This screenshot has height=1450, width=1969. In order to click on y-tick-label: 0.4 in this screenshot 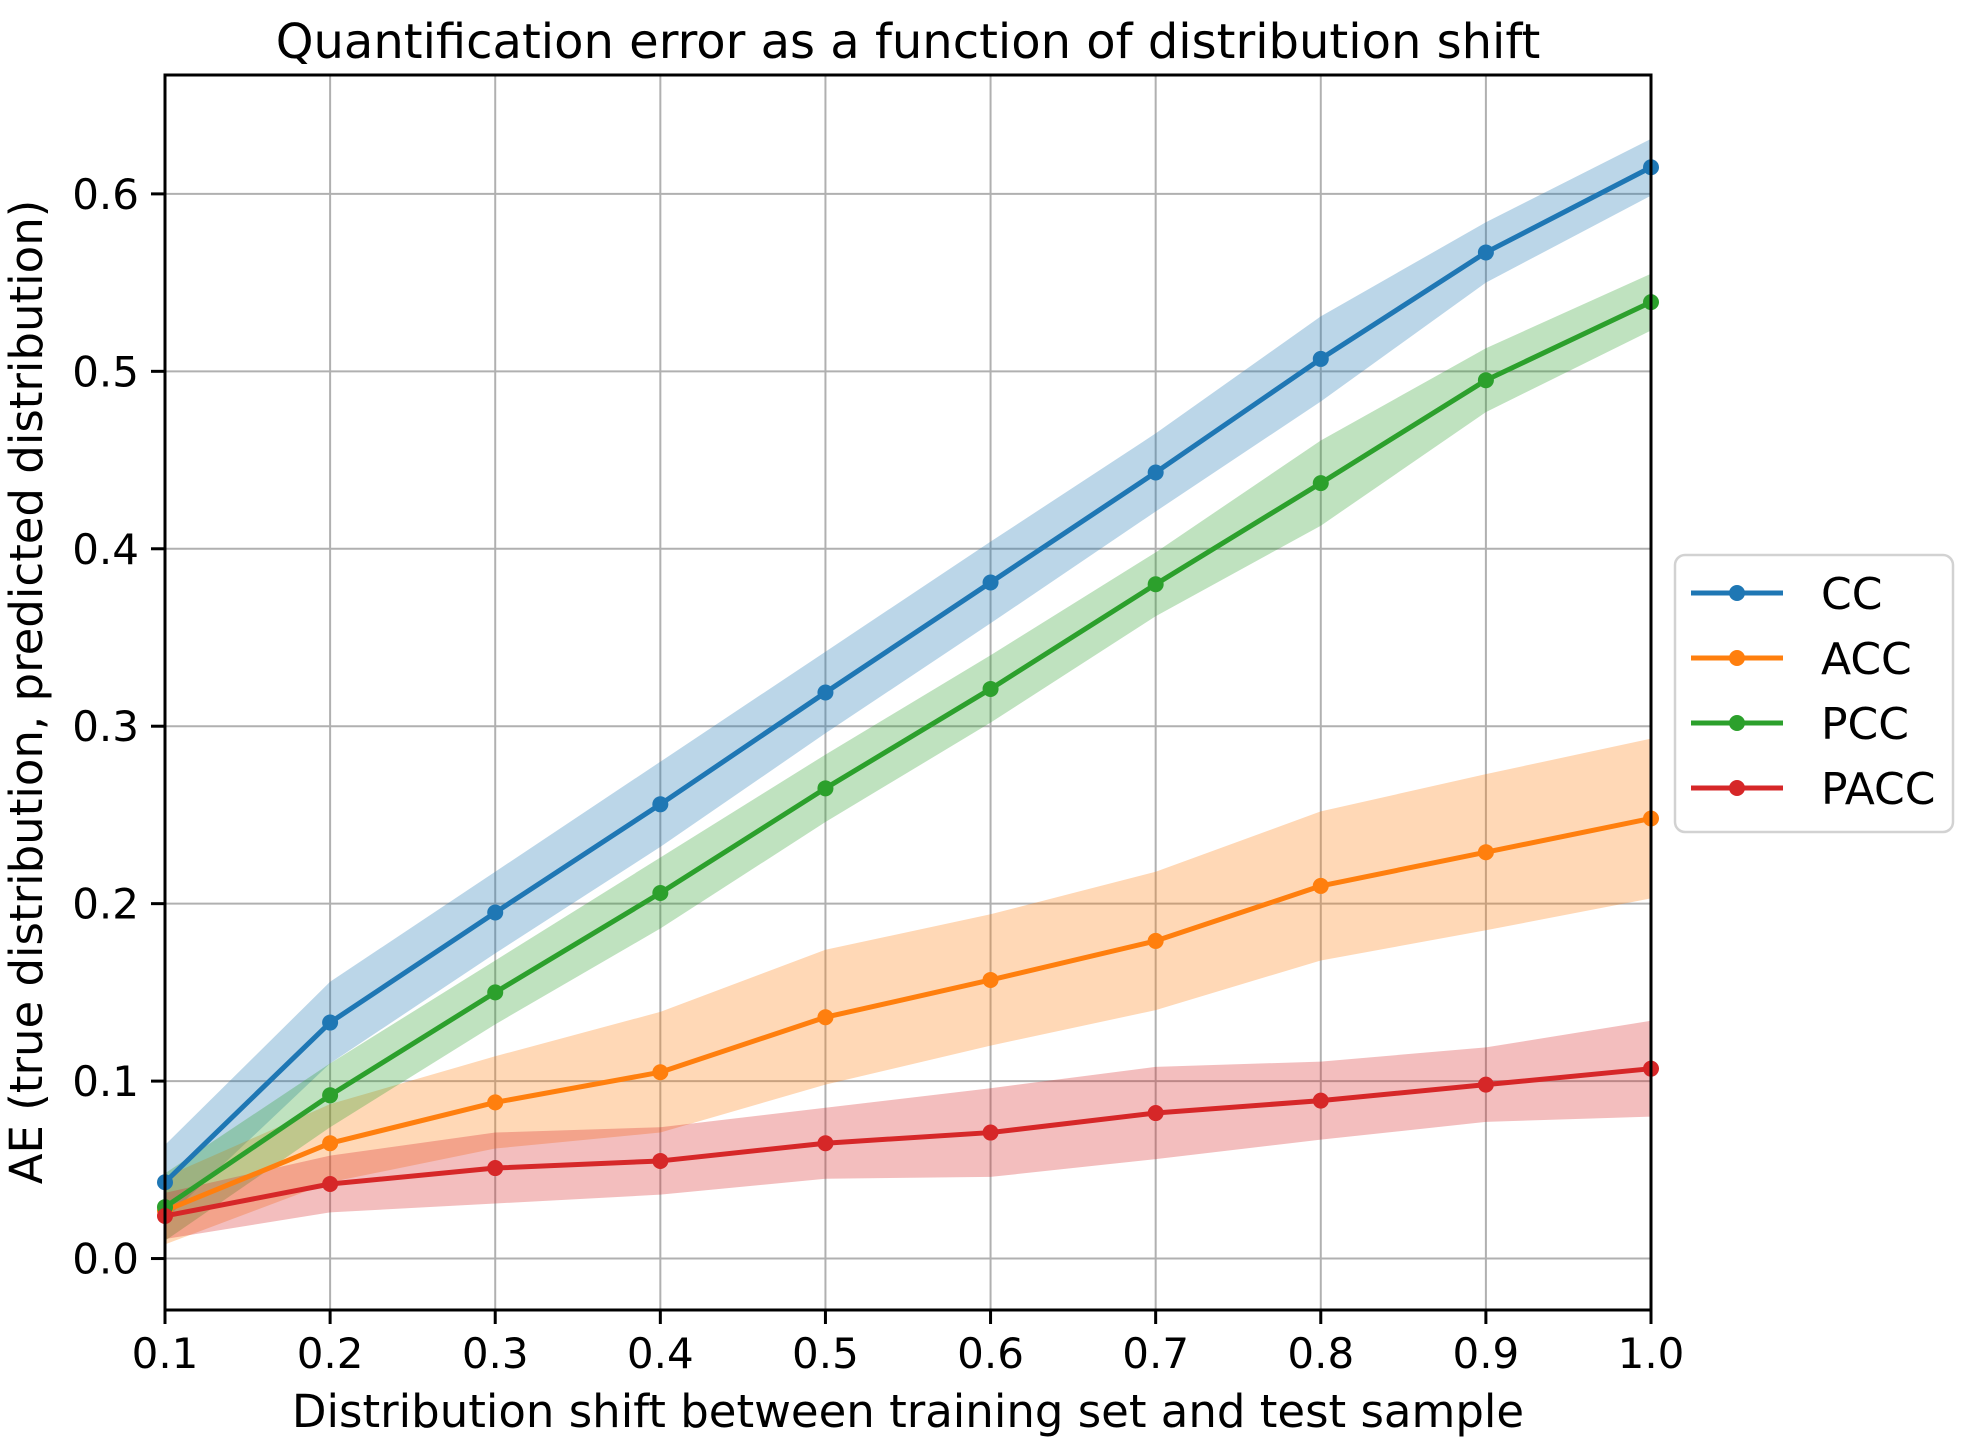, I will do `click(105, 549)`.